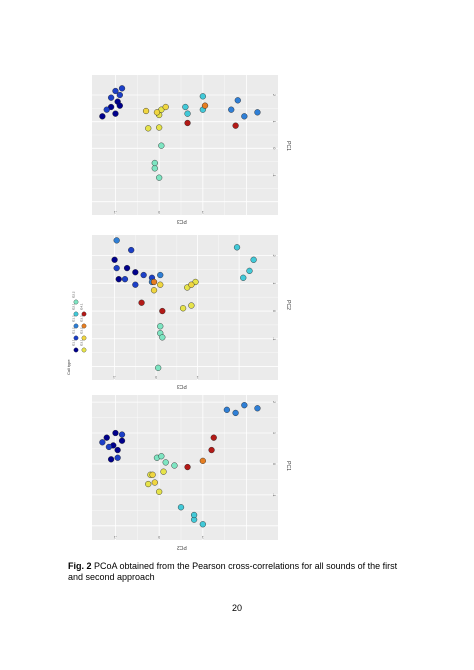  I want to click on figure-caption-label: Fig. 2, so click(80, 566).